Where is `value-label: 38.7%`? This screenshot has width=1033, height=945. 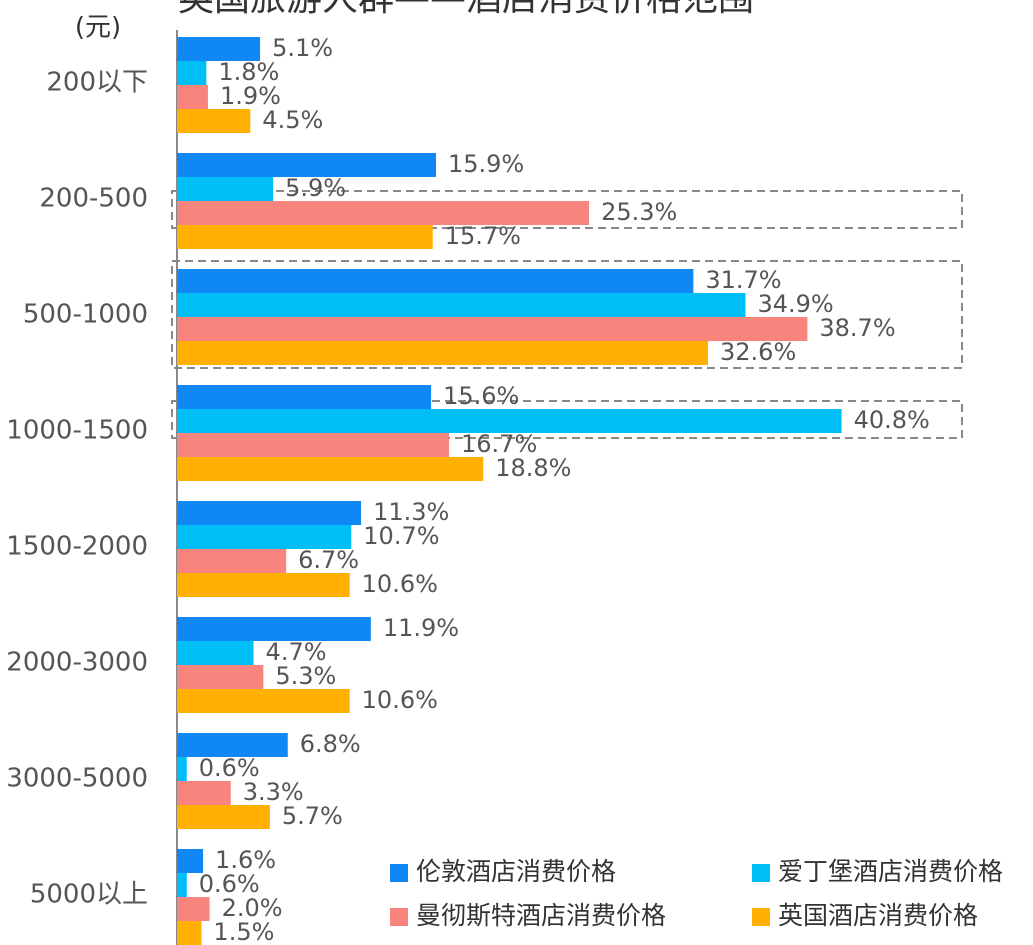 value-label: 38.7% is located at coordinates (857, 328).